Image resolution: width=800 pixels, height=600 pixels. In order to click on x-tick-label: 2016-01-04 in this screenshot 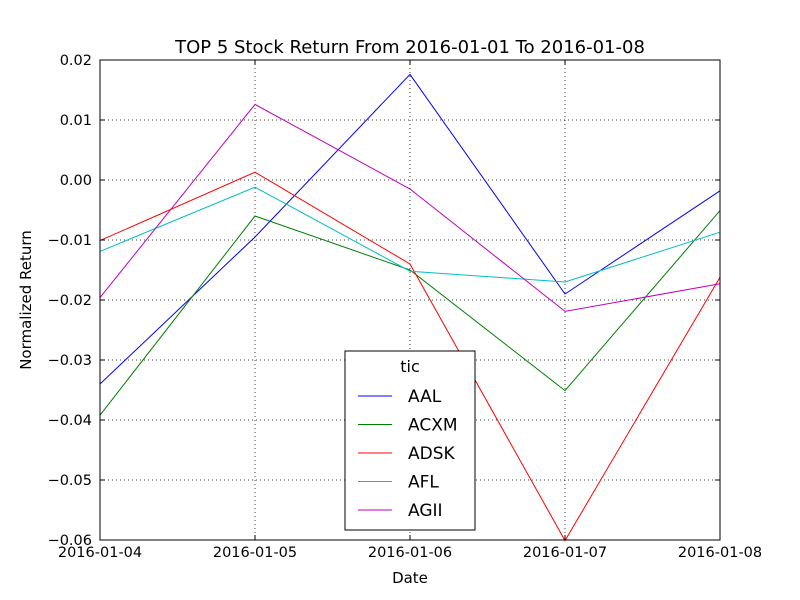, I will do `click(100, 553)`.